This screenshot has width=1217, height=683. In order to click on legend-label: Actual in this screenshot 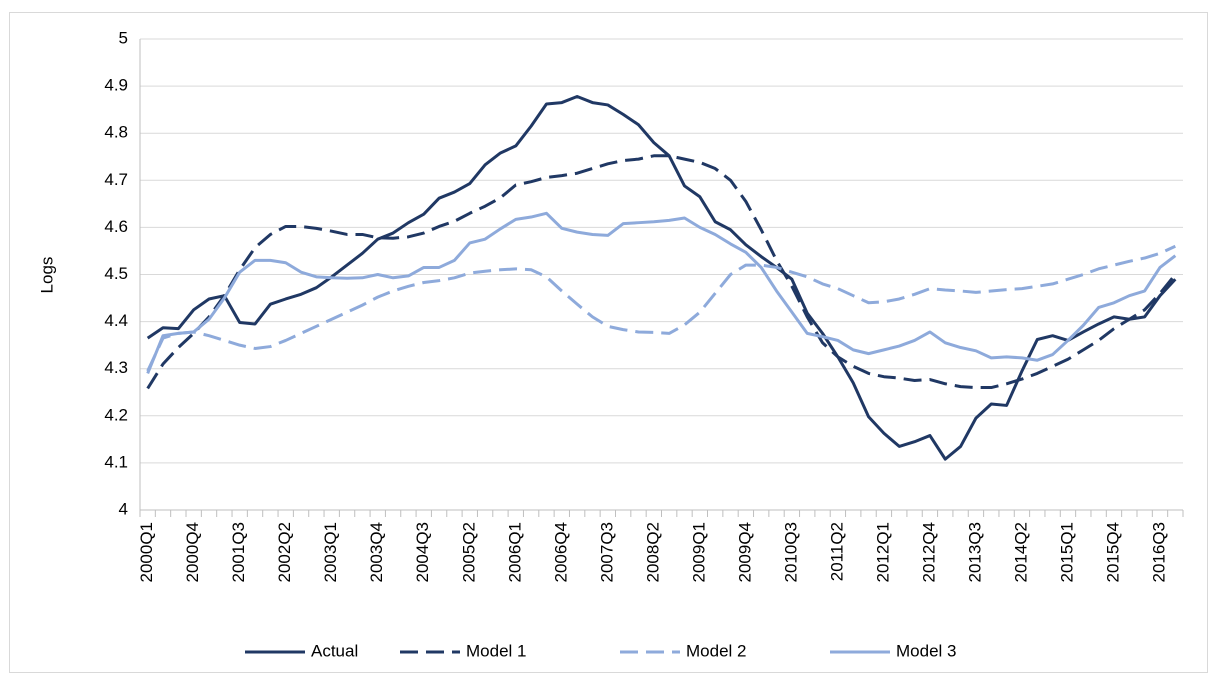, I will do `click(334, 650)`.